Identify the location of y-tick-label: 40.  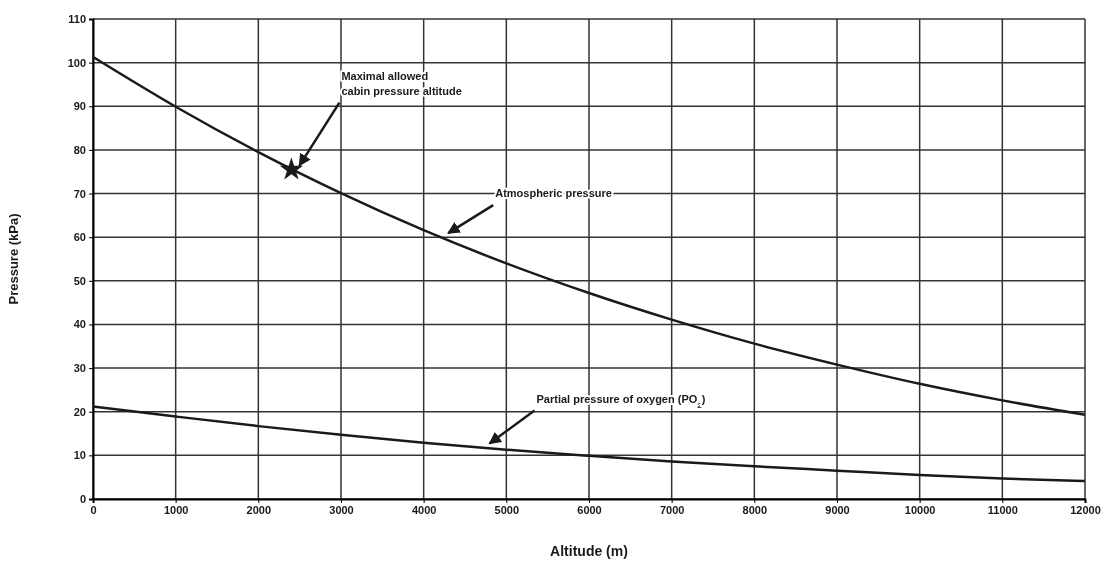
(79, 324).